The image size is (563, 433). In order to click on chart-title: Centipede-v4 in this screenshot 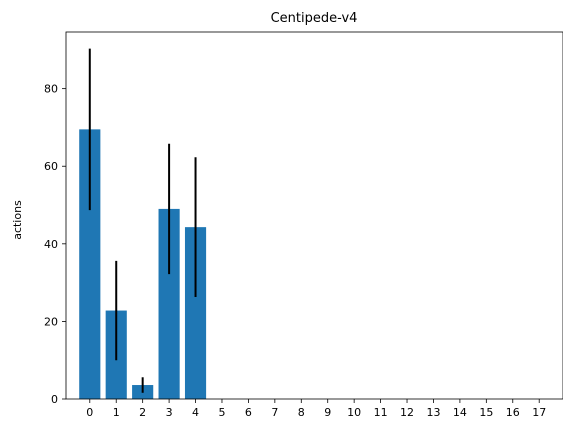, I will do `click(314, 18)`.